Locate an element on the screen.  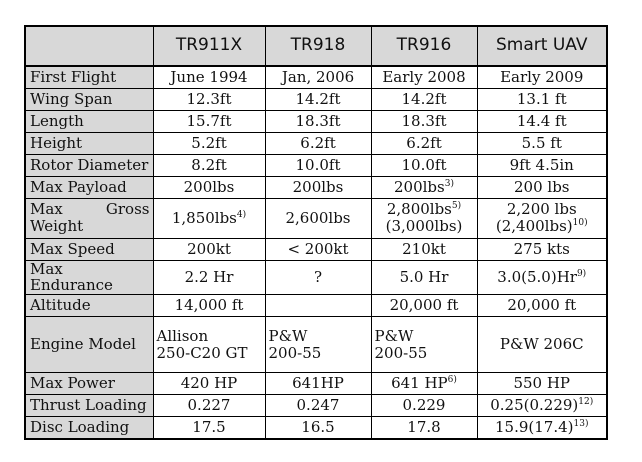
cell-text: 2,200 lbs is located at coordinates (541, 209).